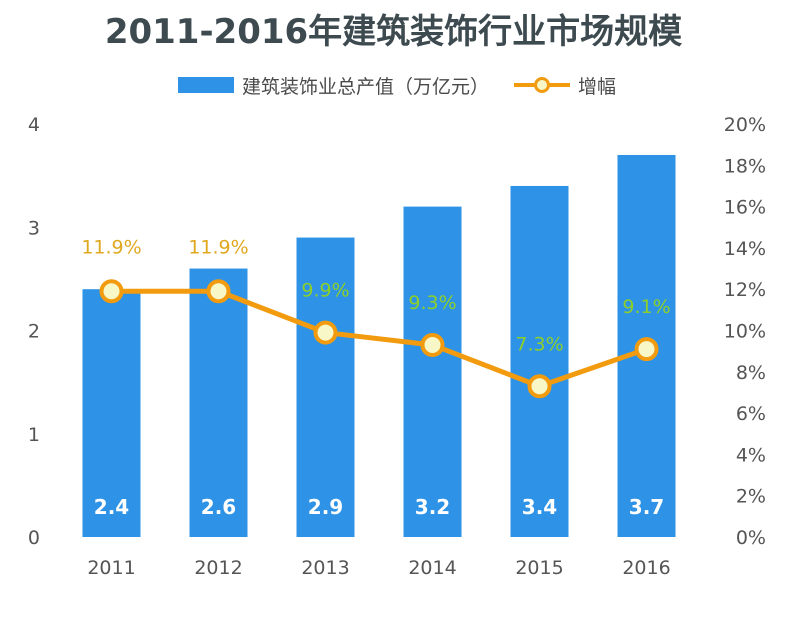 The image size is (787, 637). What do you see at coordinates (393, 32) in the screenshot?
I see `chart-title: 2011-2016年建筑装饰行业市场规模` at bounding box center [393, 32].